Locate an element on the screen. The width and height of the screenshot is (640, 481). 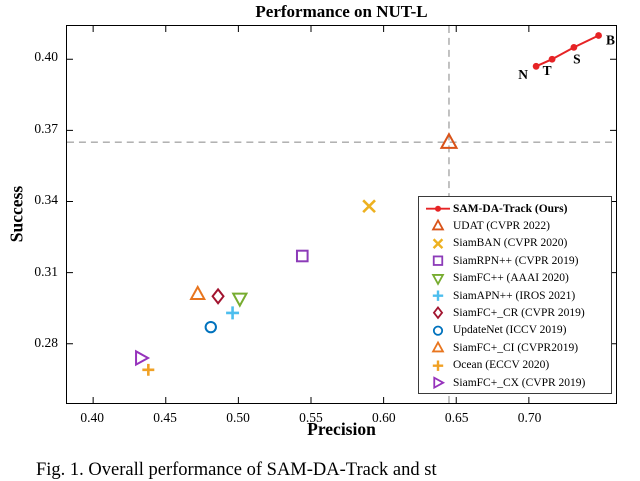
legend-label: SiamBAN (CVPR 2020) is located at coordinates (510, 243).